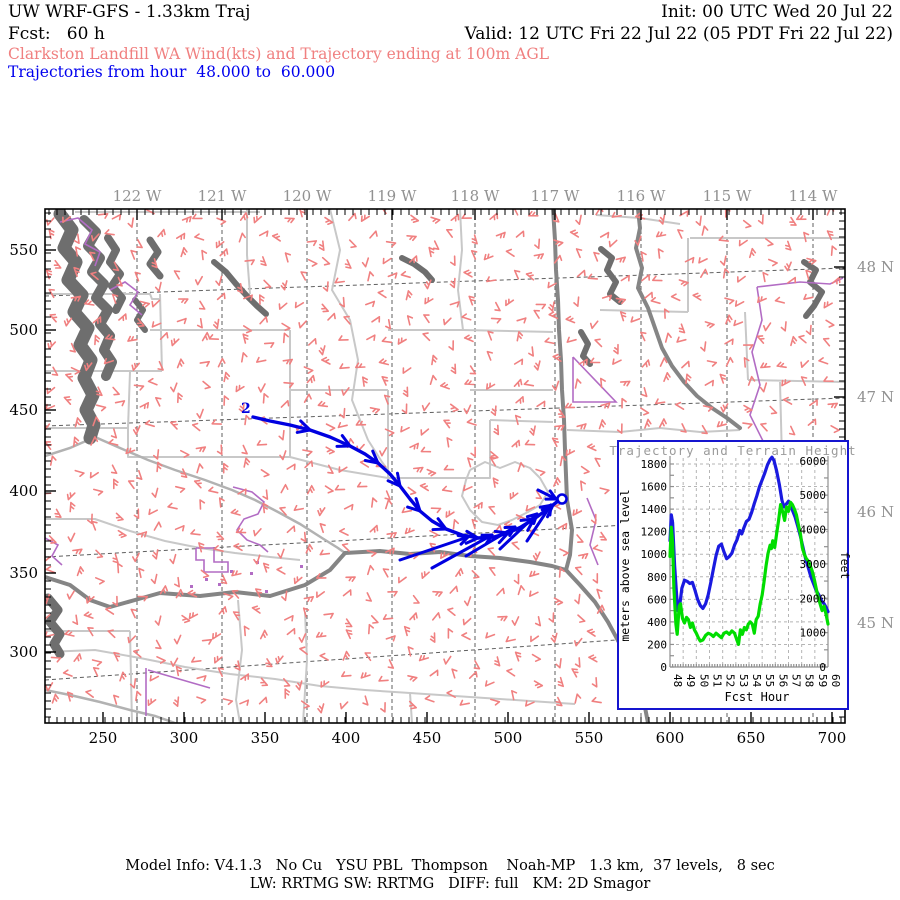  I want to click on inset-ylabel-left: meters above sea level, so click(625, 565).